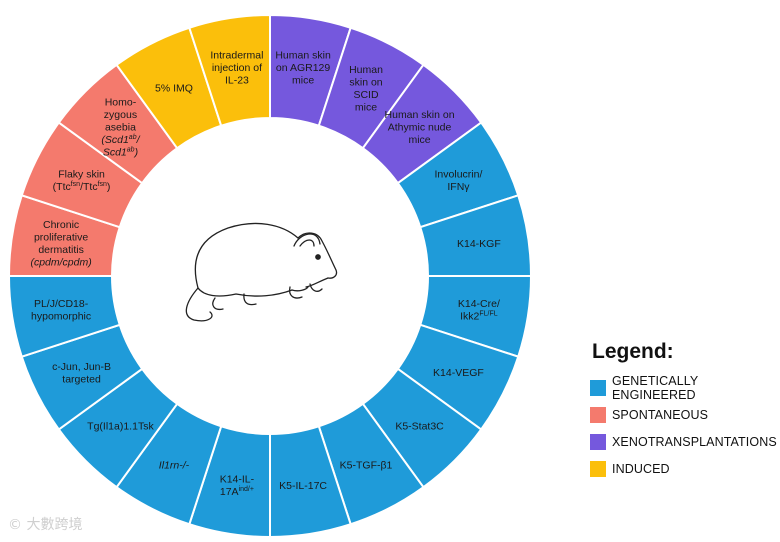  What do you see at coordinates (45, 525) in the screenshot?
I see `watermark: © 大數跨境` at bounding box center [45, 525].